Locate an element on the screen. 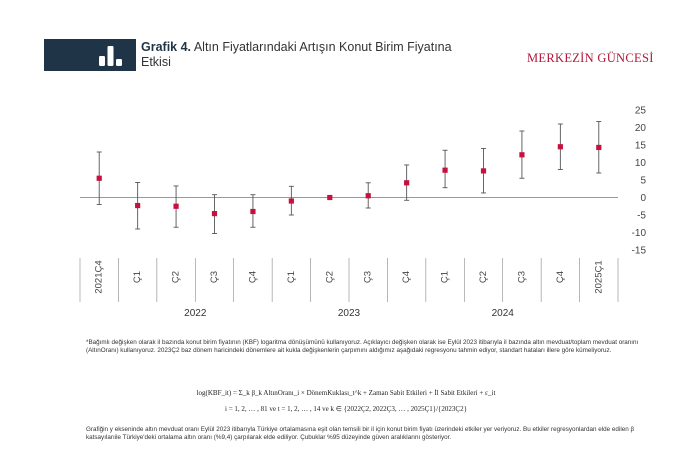  y-tick-label: 25 is located at coordinates (641, 111).